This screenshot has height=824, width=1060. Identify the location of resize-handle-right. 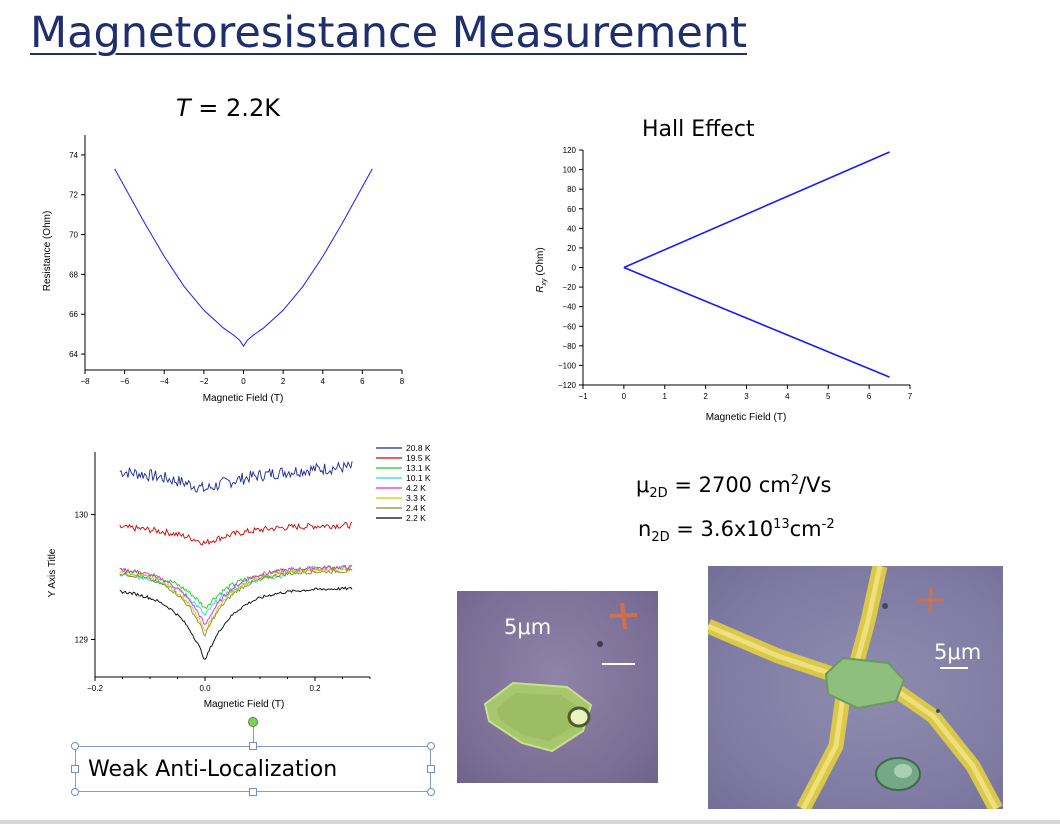
(431, 769).